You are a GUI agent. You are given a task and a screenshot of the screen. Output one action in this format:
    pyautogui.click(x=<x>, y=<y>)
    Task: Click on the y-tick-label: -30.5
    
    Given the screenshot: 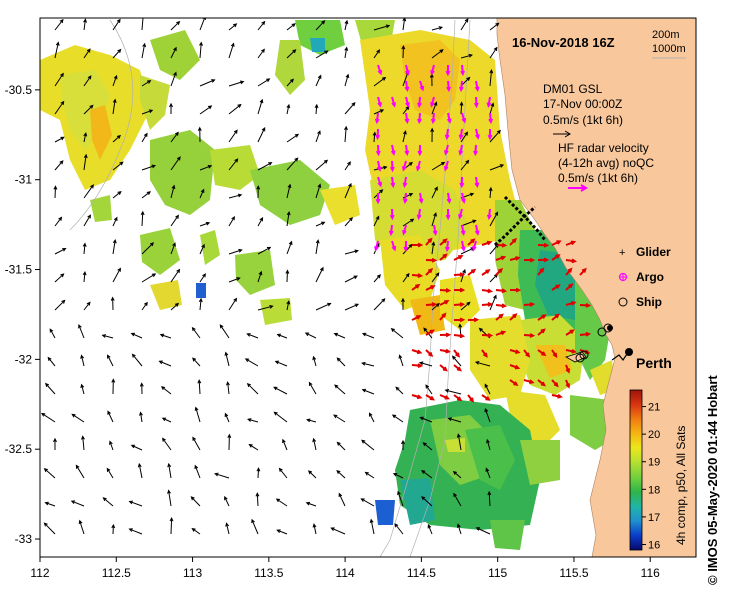 What is the action you would take?
    pyautogui.click(x=19, y=90)
    